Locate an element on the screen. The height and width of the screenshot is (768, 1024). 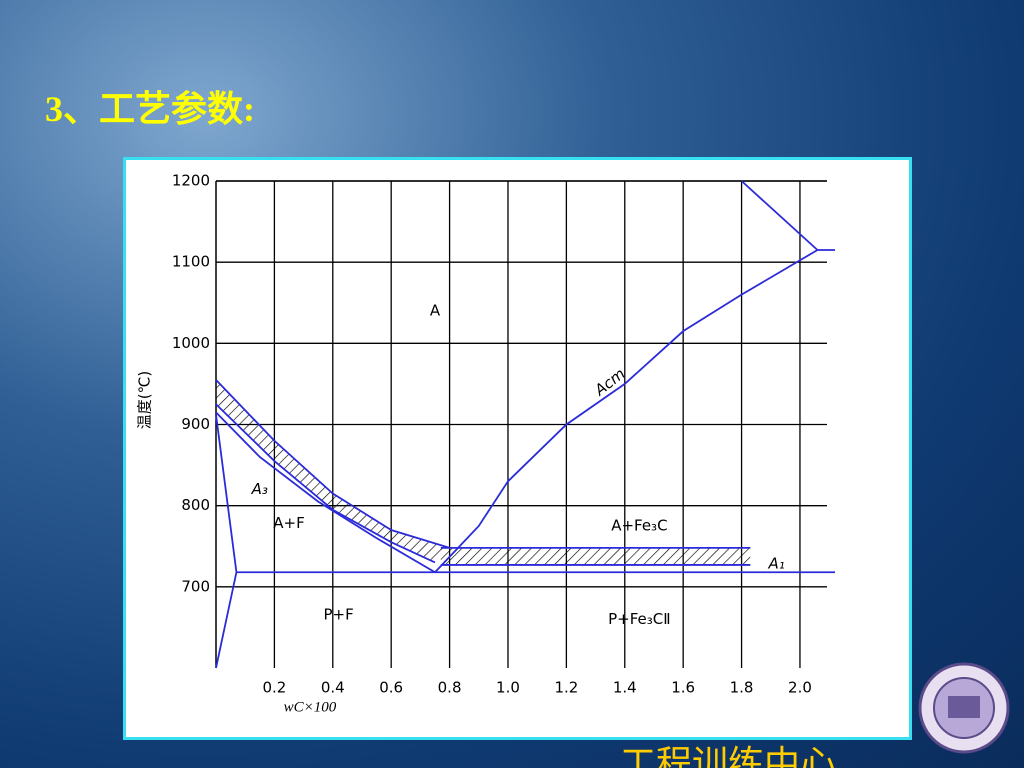
x-axis-label: wC×100 is located at coordinates (310, 707).